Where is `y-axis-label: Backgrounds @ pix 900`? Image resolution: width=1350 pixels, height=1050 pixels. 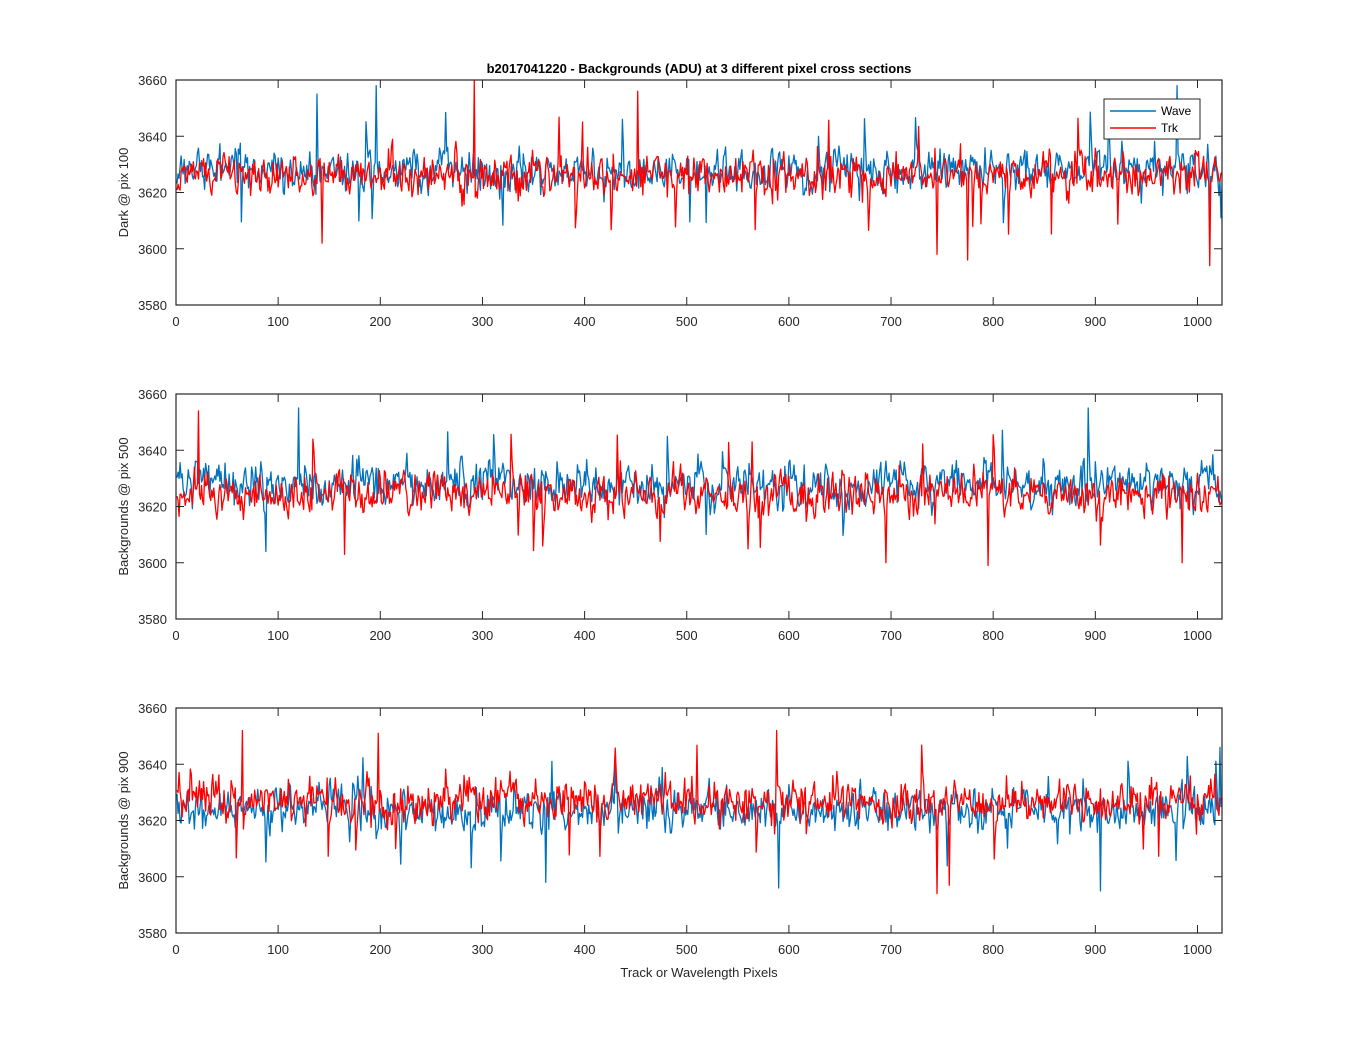
y-axis-label: Backgrounds @ pix 900 is located at coordinates (123, 820).